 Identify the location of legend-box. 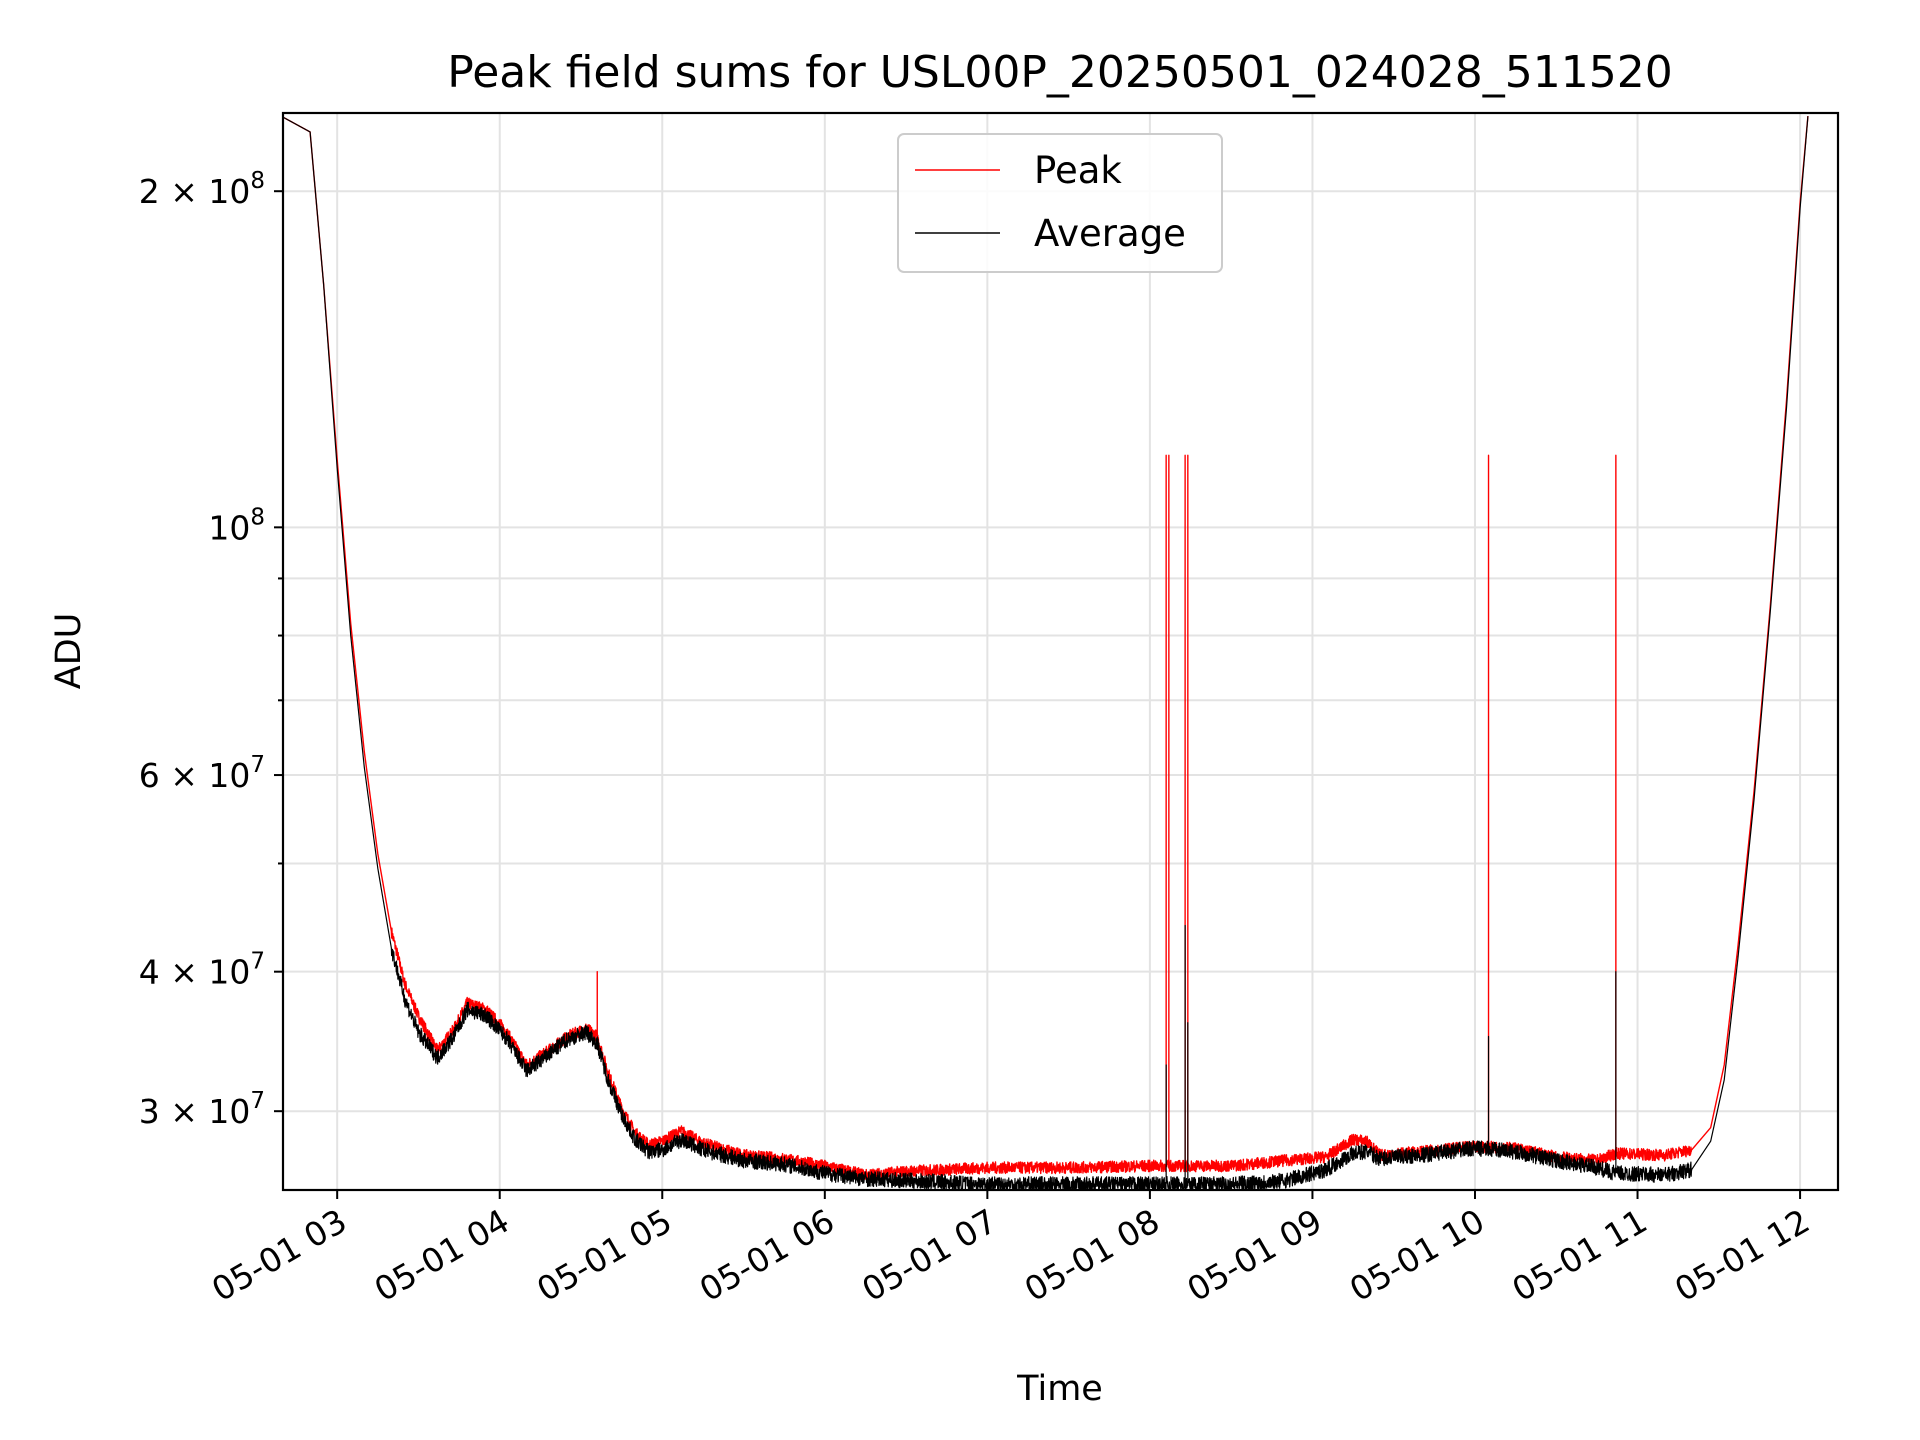
(1060, 203).